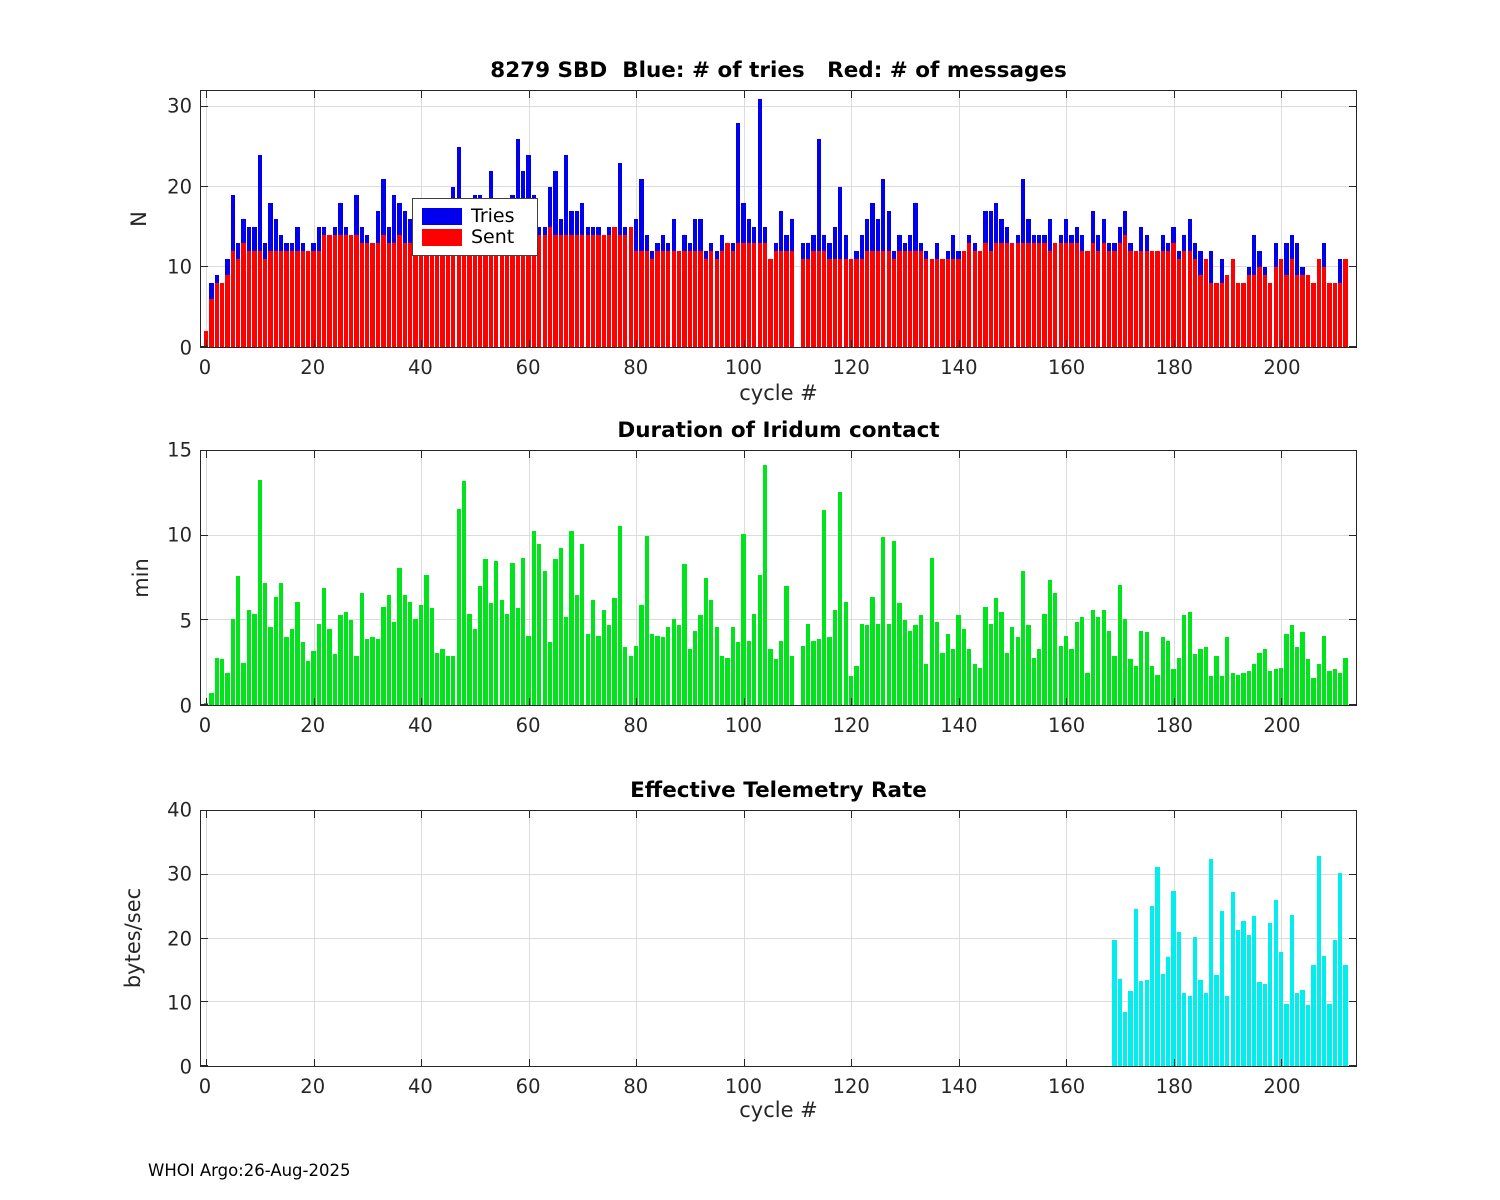 The height and width of the screenshot is (1200, 1500). Describe the element at coordinates (778, 1110) in the screenshot. I see `x-axis-label: cycle #` at that location.